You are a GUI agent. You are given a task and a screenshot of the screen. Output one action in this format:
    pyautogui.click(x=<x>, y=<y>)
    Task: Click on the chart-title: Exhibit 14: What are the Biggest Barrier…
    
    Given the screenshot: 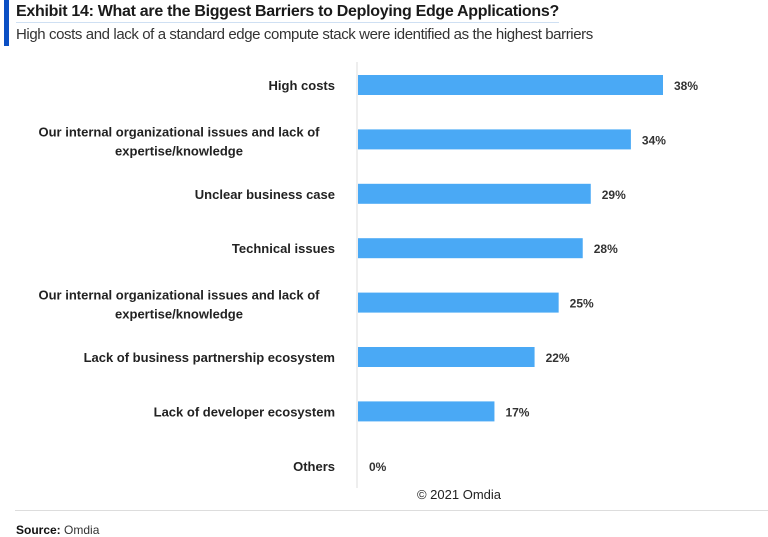 What is the action you would take?
    pyautogui.click(x=287, y=13)
    